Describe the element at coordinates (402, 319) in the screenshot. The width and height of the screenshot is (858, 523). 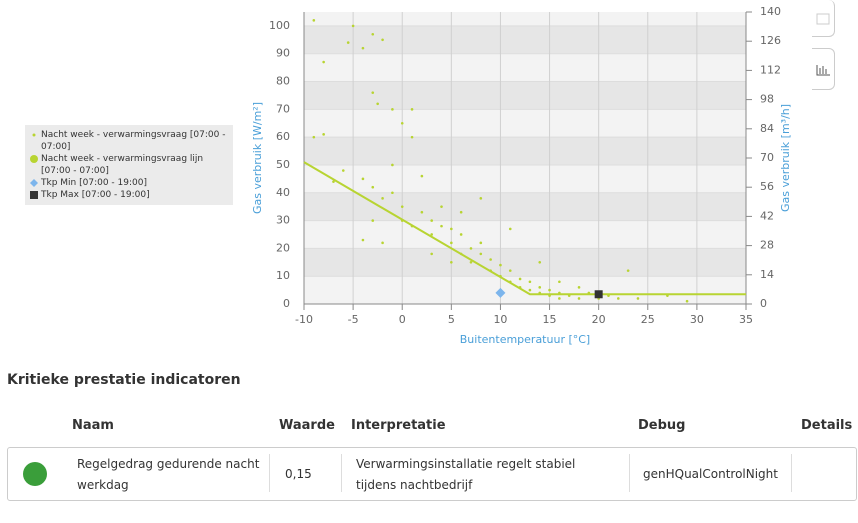
I see `x-tick-label: 0` at that location.